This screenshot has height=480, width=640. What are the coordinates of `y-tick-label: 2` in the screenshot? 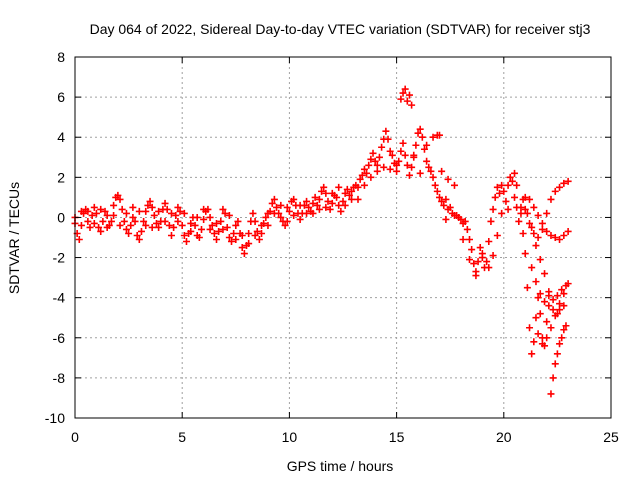 It's located at (61, 177).